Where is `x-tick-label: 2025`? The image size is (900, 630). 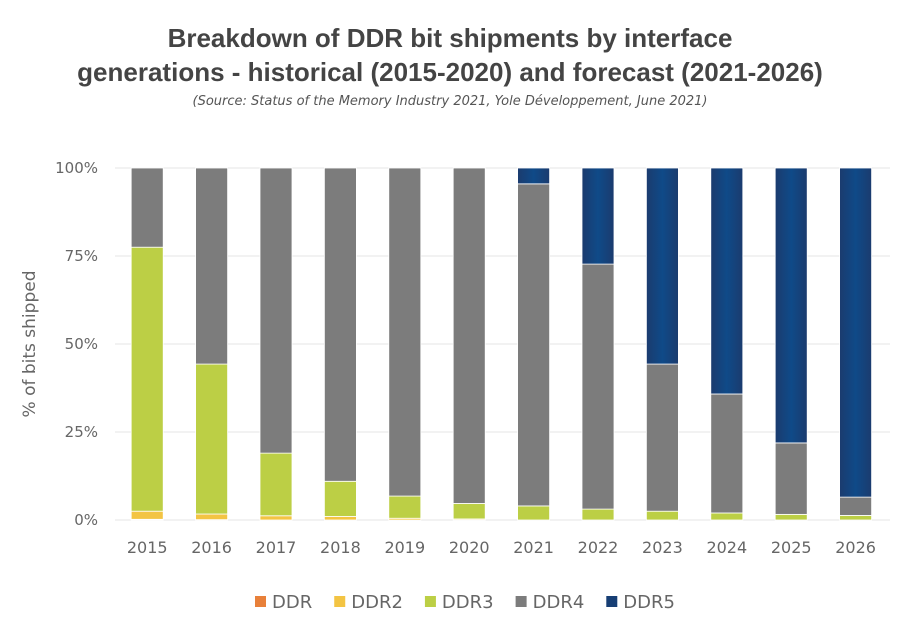 x-tick-label: 2025 is located at coordinates (791, 547).